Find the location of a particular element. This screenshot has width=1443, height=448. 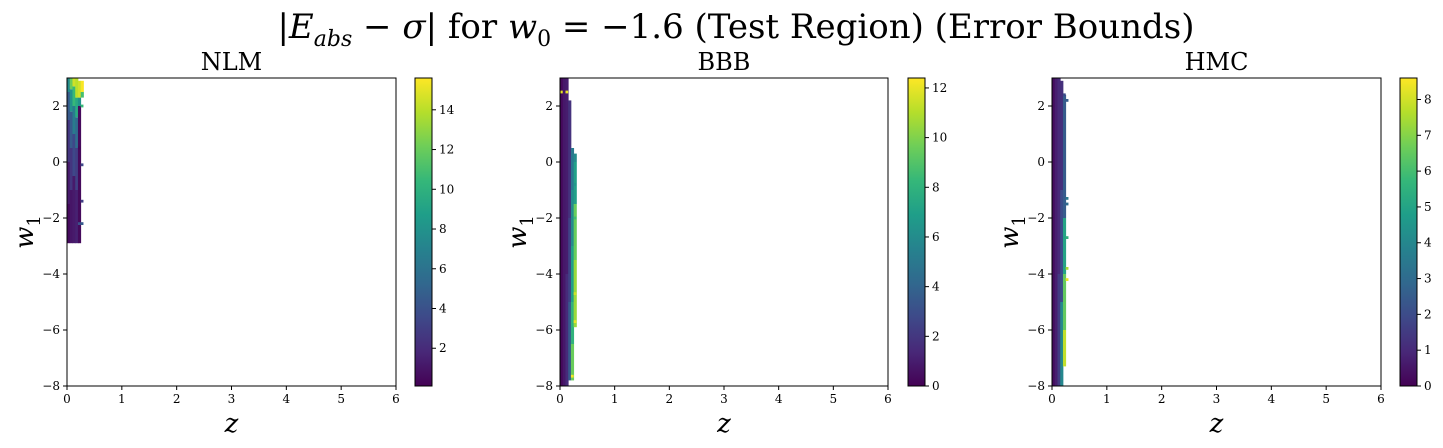

colorbar-tick-label: 0 is located at coordinates (1428, 386).